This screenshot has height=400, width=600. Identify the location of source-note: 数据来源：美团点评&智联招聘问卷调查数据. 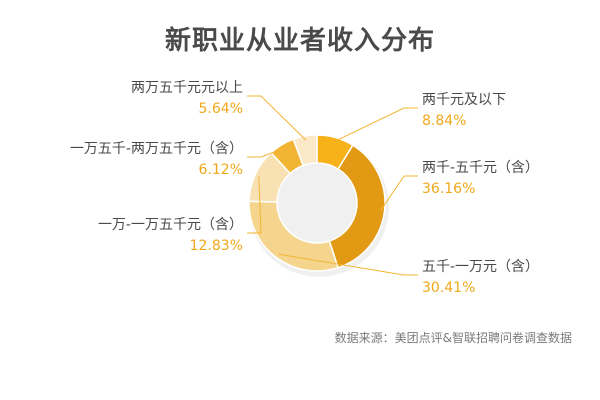
(453, 338).